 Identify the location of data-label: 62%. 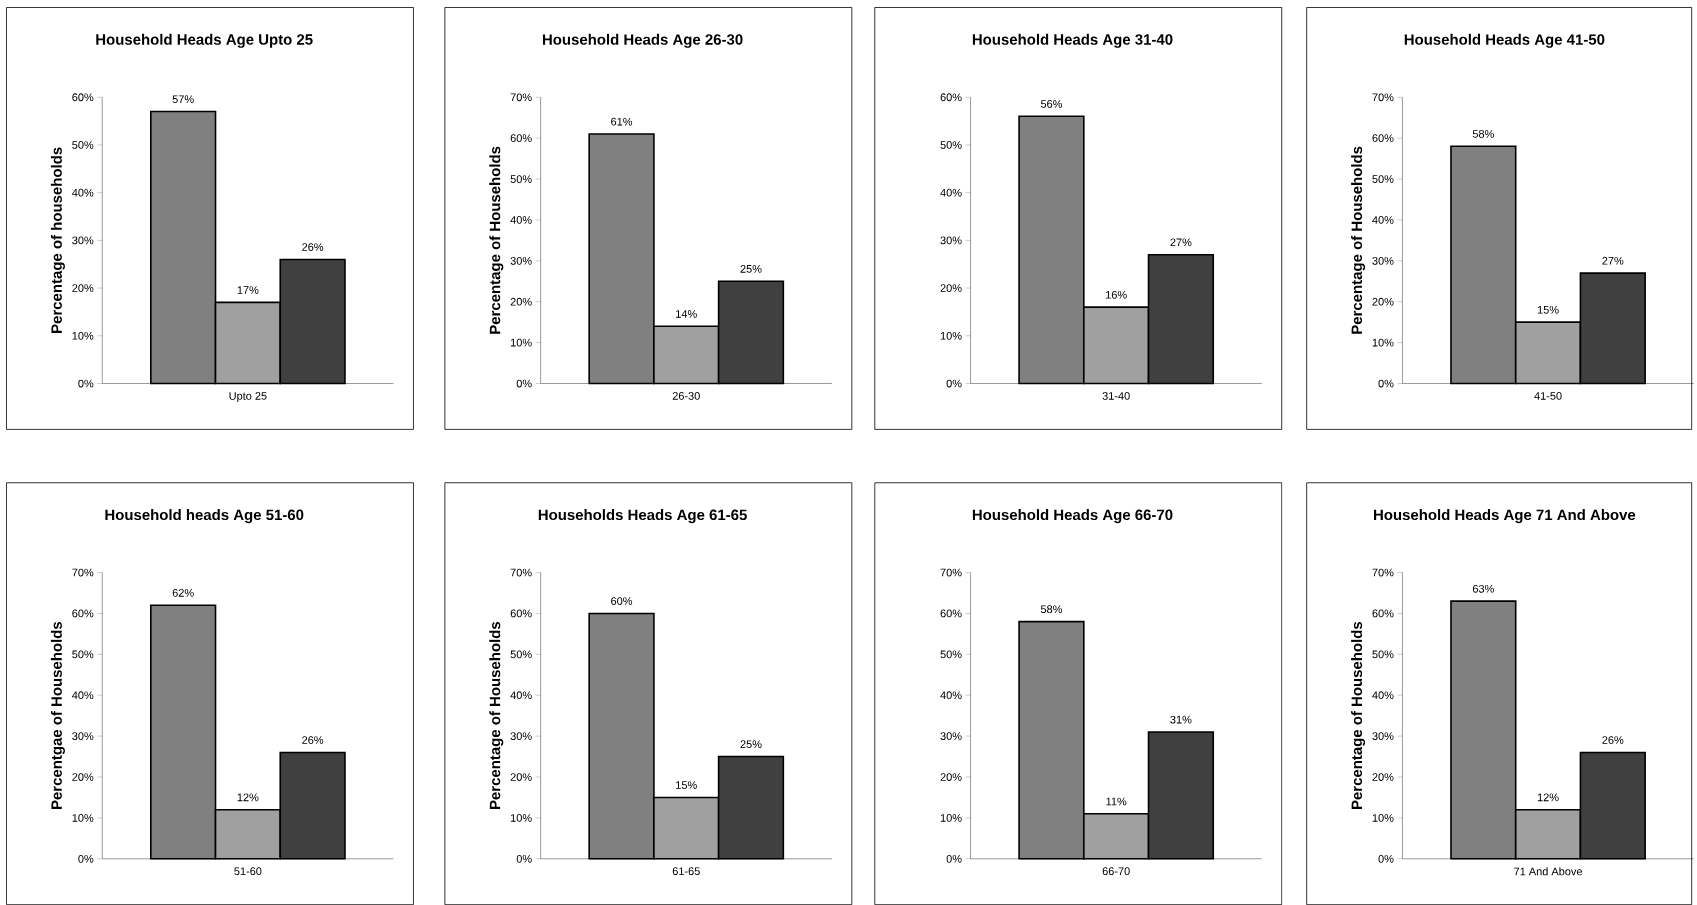
(183, 592).